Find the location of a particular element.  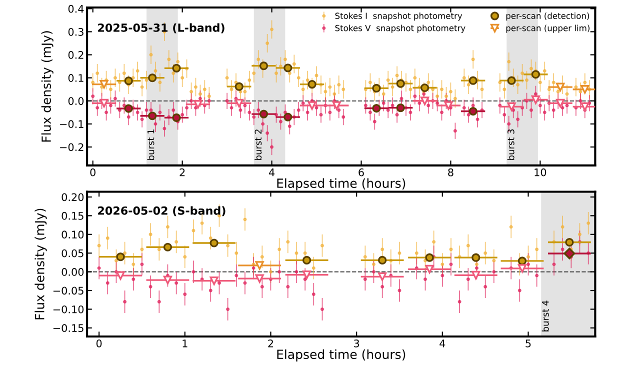

x-tick-label: 6 is located at coordinates (361, 172).